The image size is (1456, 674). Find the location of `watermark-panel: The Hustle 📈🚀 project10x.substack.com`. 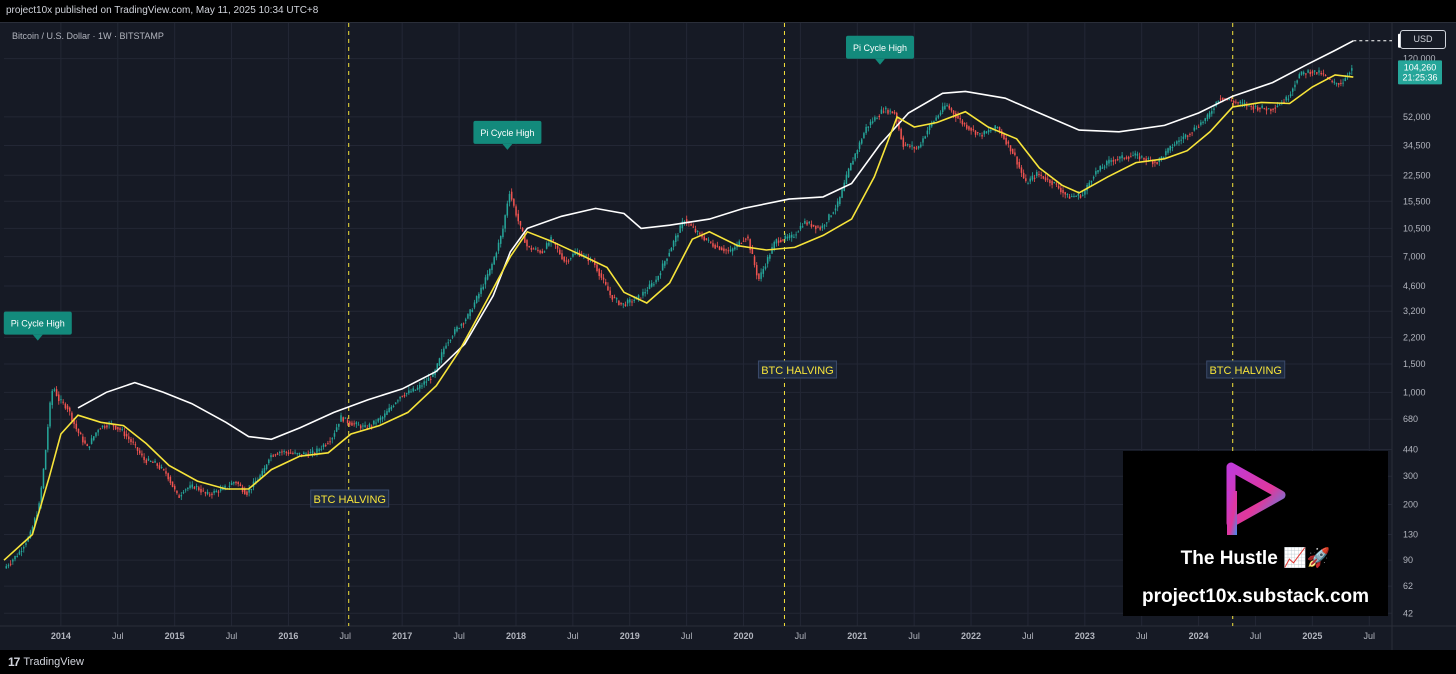

watermark-panel: The Hustle 📈🚀 project10x.substack.com is located at coordinates (1255, 533).